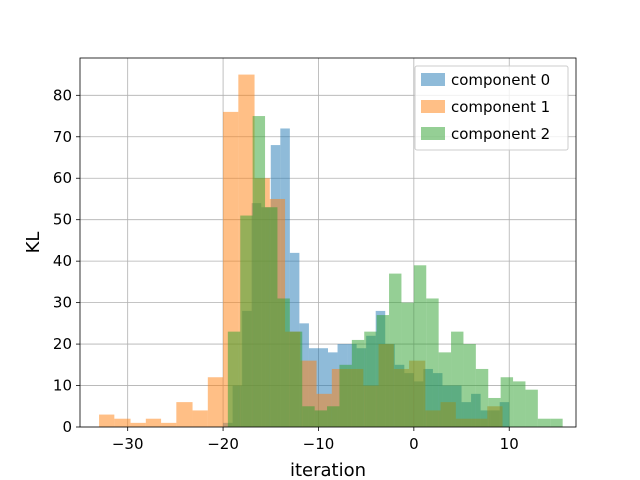 This screenshot has width=640, height=480. What do you see at coordinates (128, 444) in the screenshot?
I see `x-tick-label: −30` at bounding box center [128, 444].